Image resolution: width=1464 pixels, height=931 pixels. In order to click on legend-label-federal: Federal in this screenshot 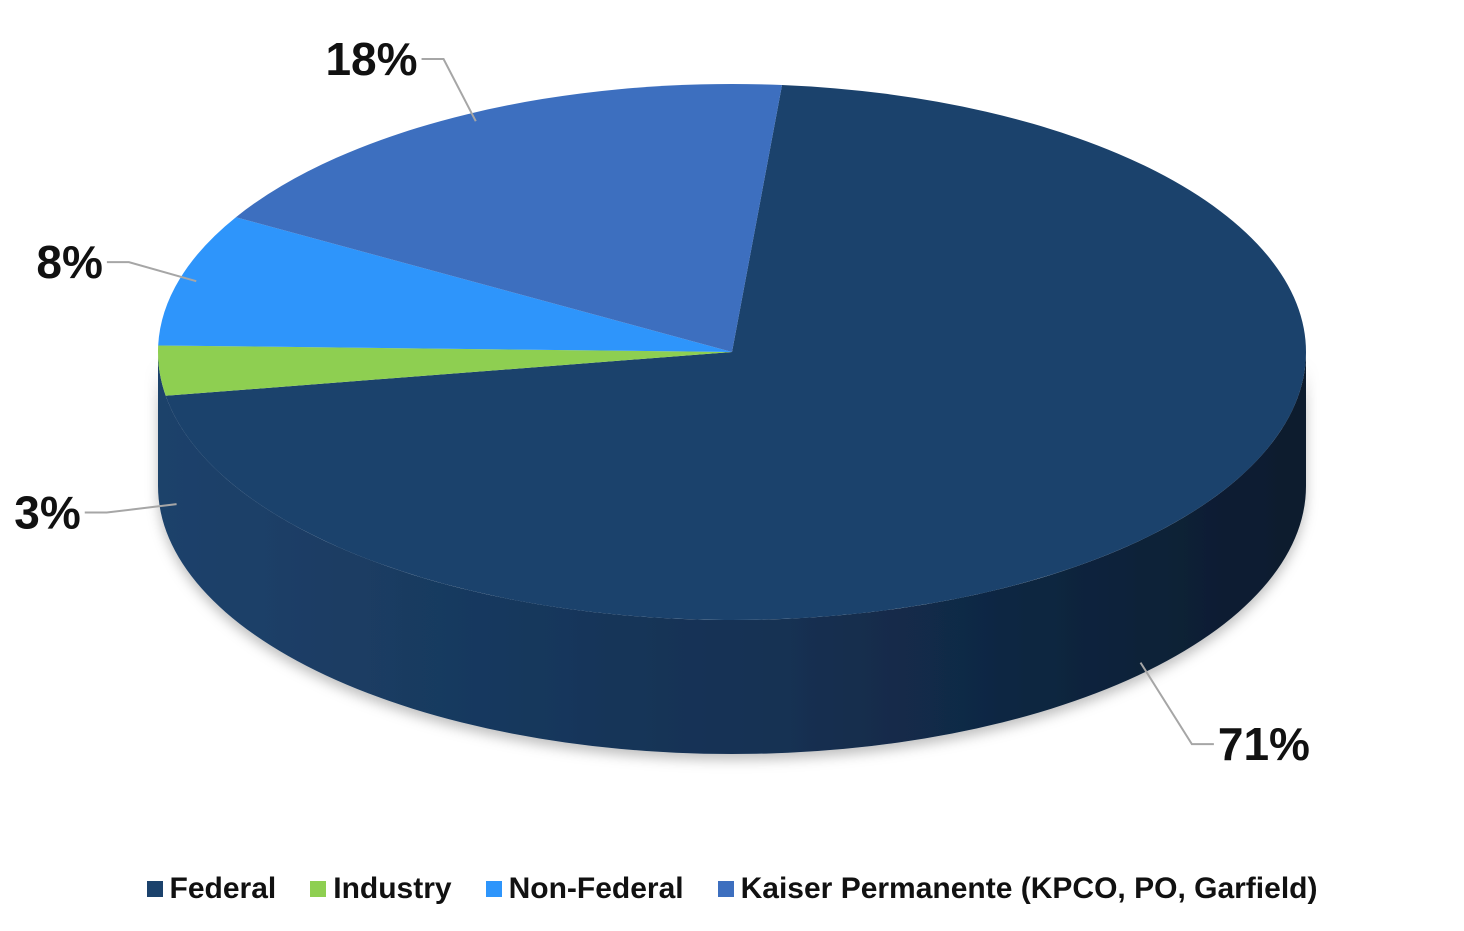, I will do `click(223, 888)`.